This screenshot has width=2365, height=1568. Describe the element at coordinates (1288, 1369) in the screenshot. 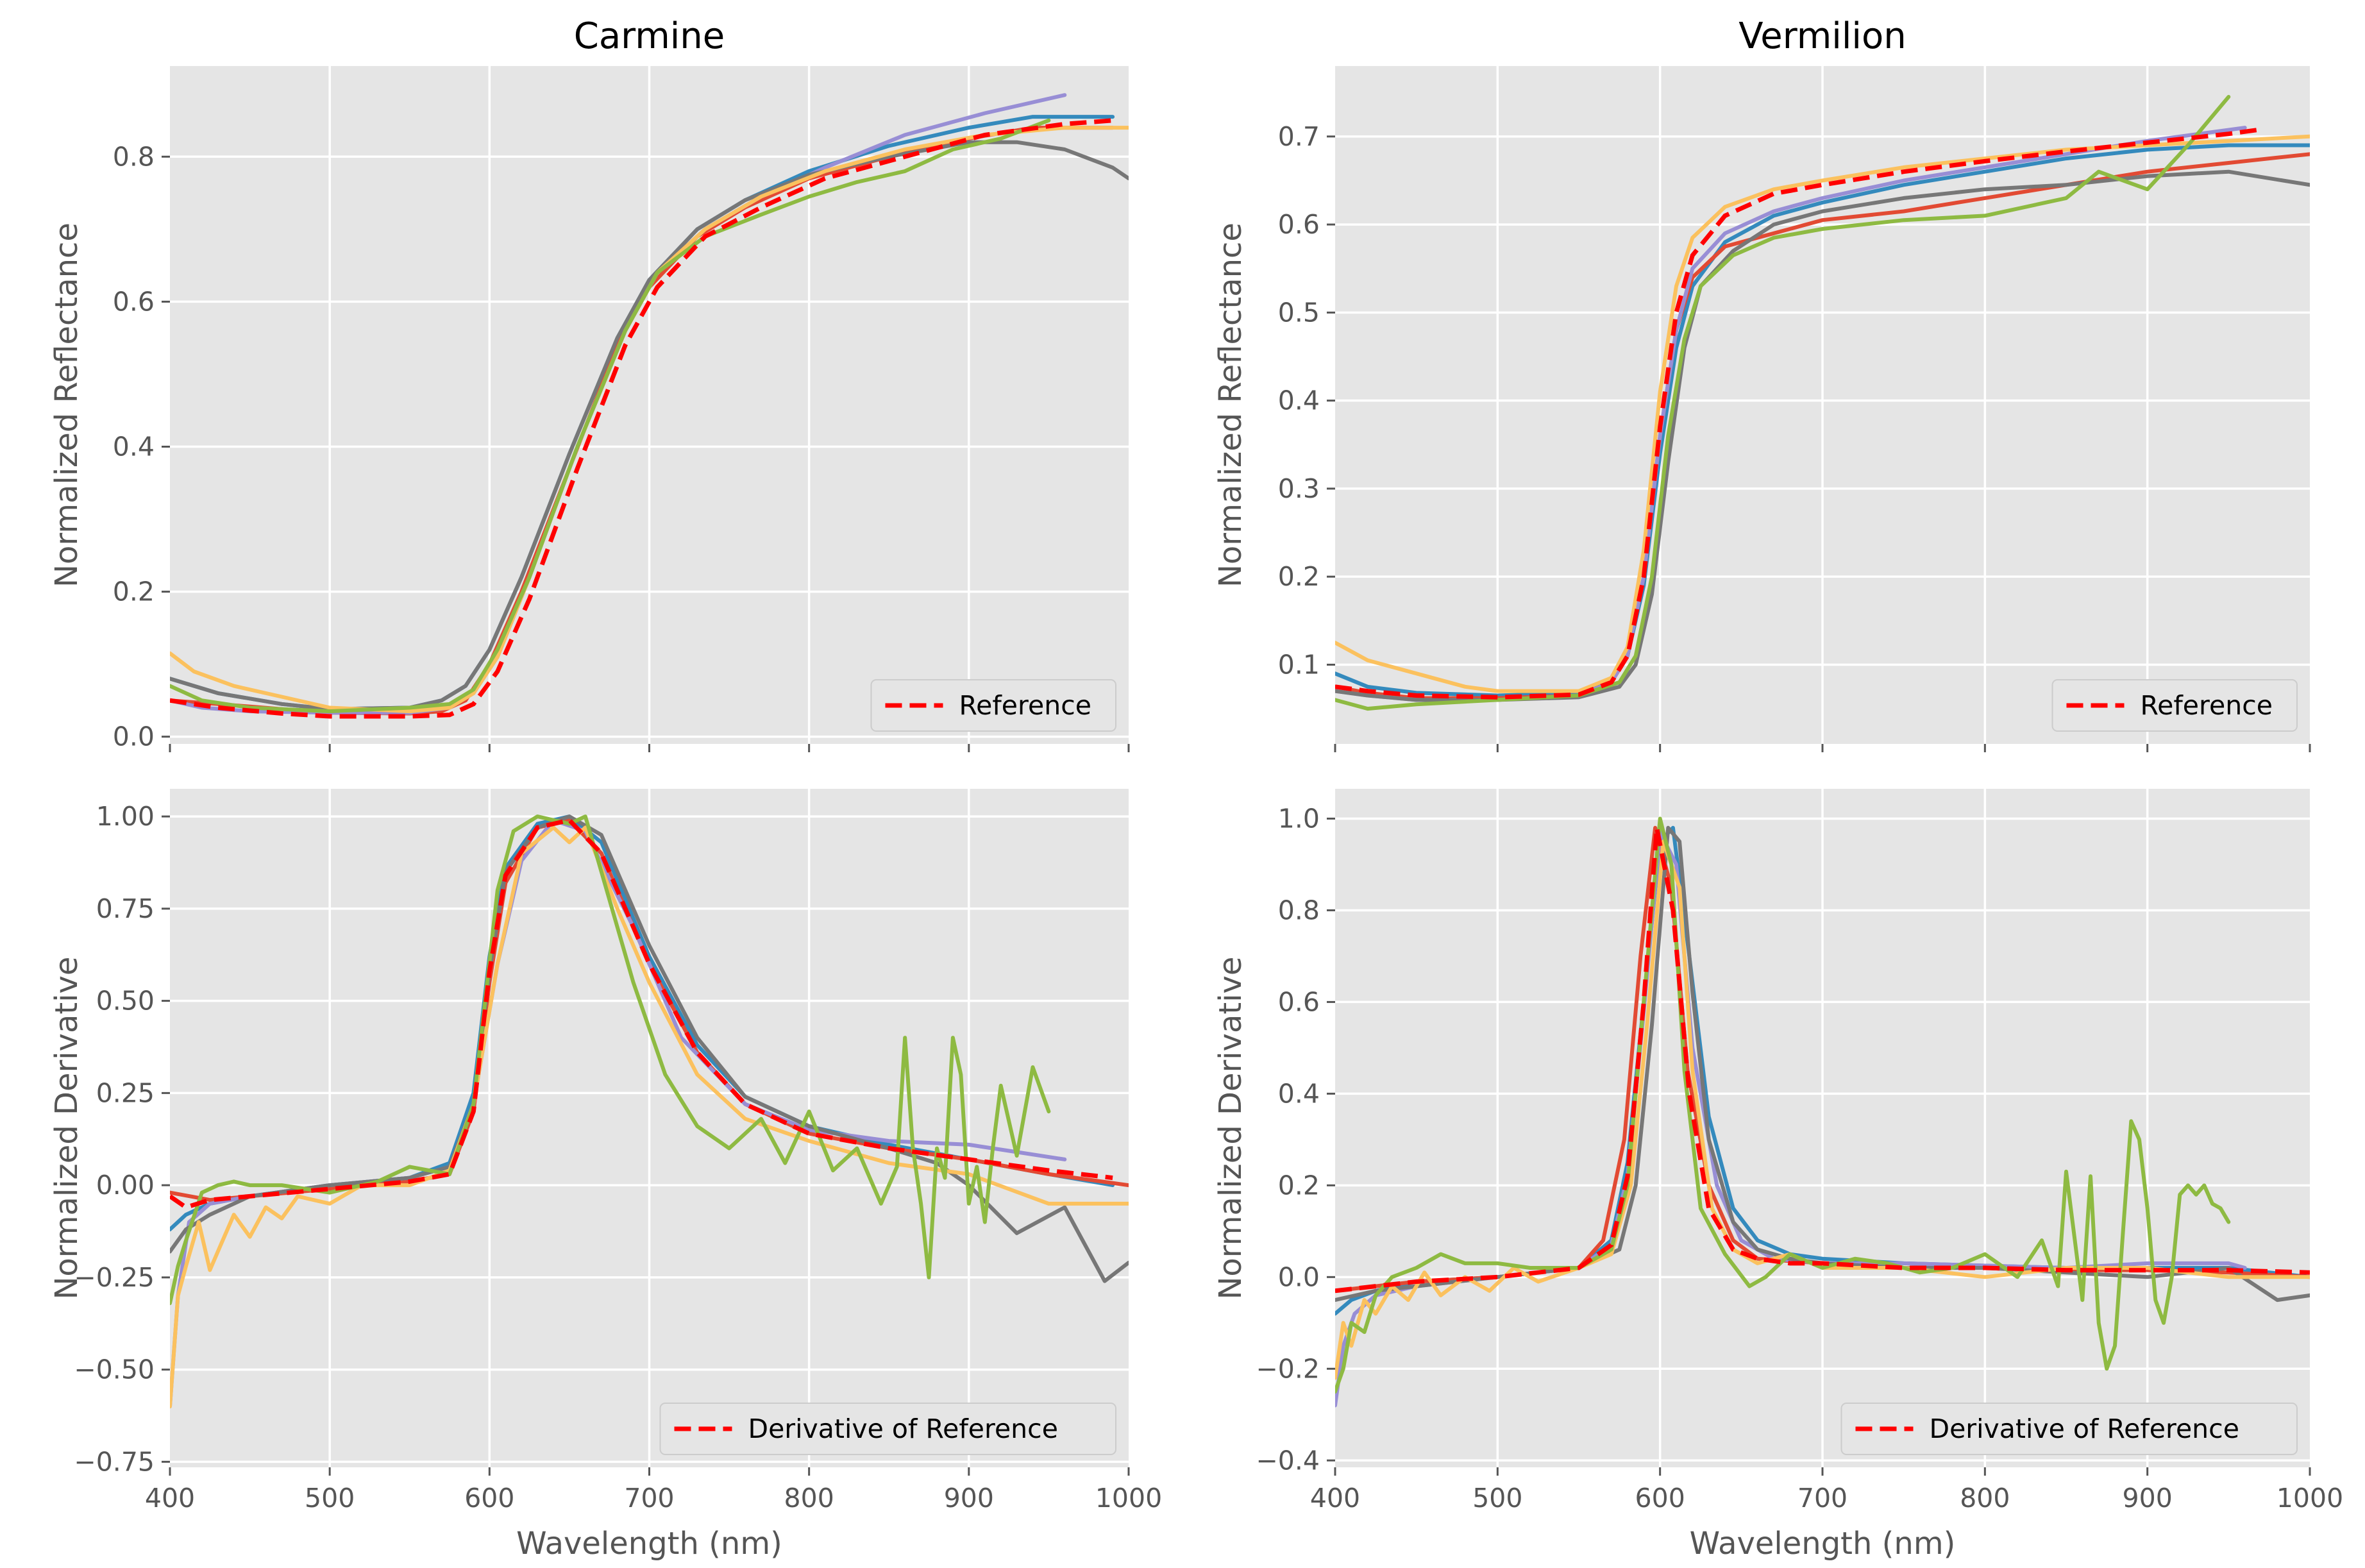

I see `y-tick-label: −0.2` at that location.